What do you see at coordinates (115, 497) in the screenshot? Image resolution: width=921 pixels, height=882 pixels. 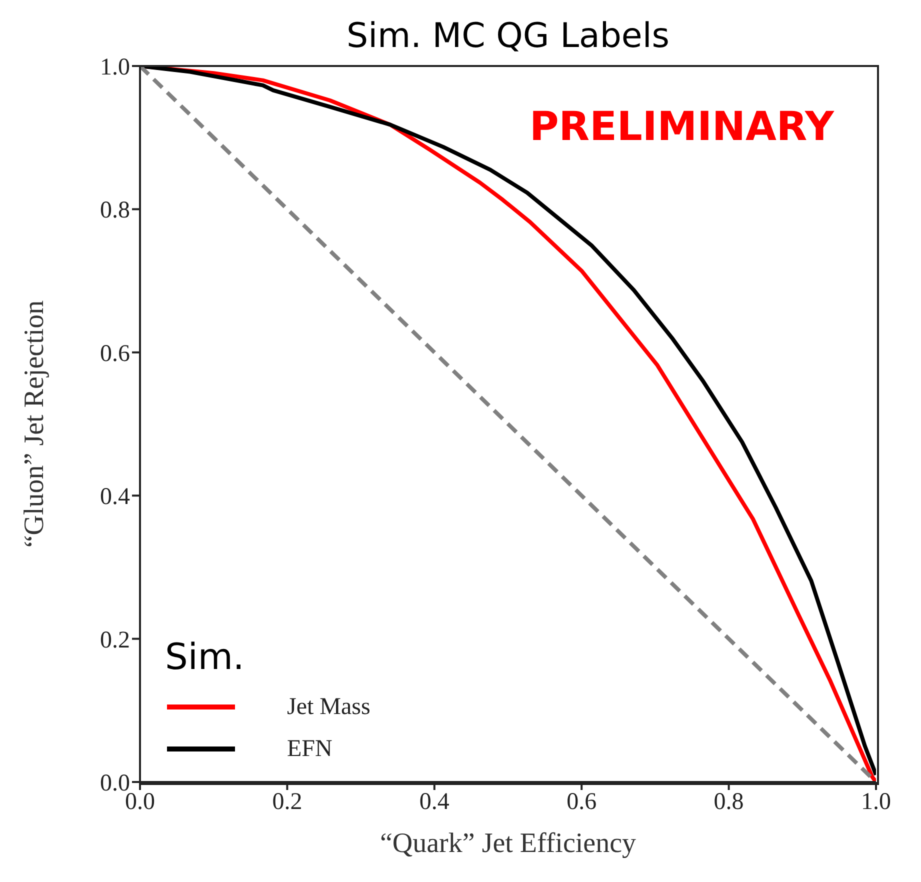 I see `y-tick-label: 0.4` at bounding box center [115, 497].